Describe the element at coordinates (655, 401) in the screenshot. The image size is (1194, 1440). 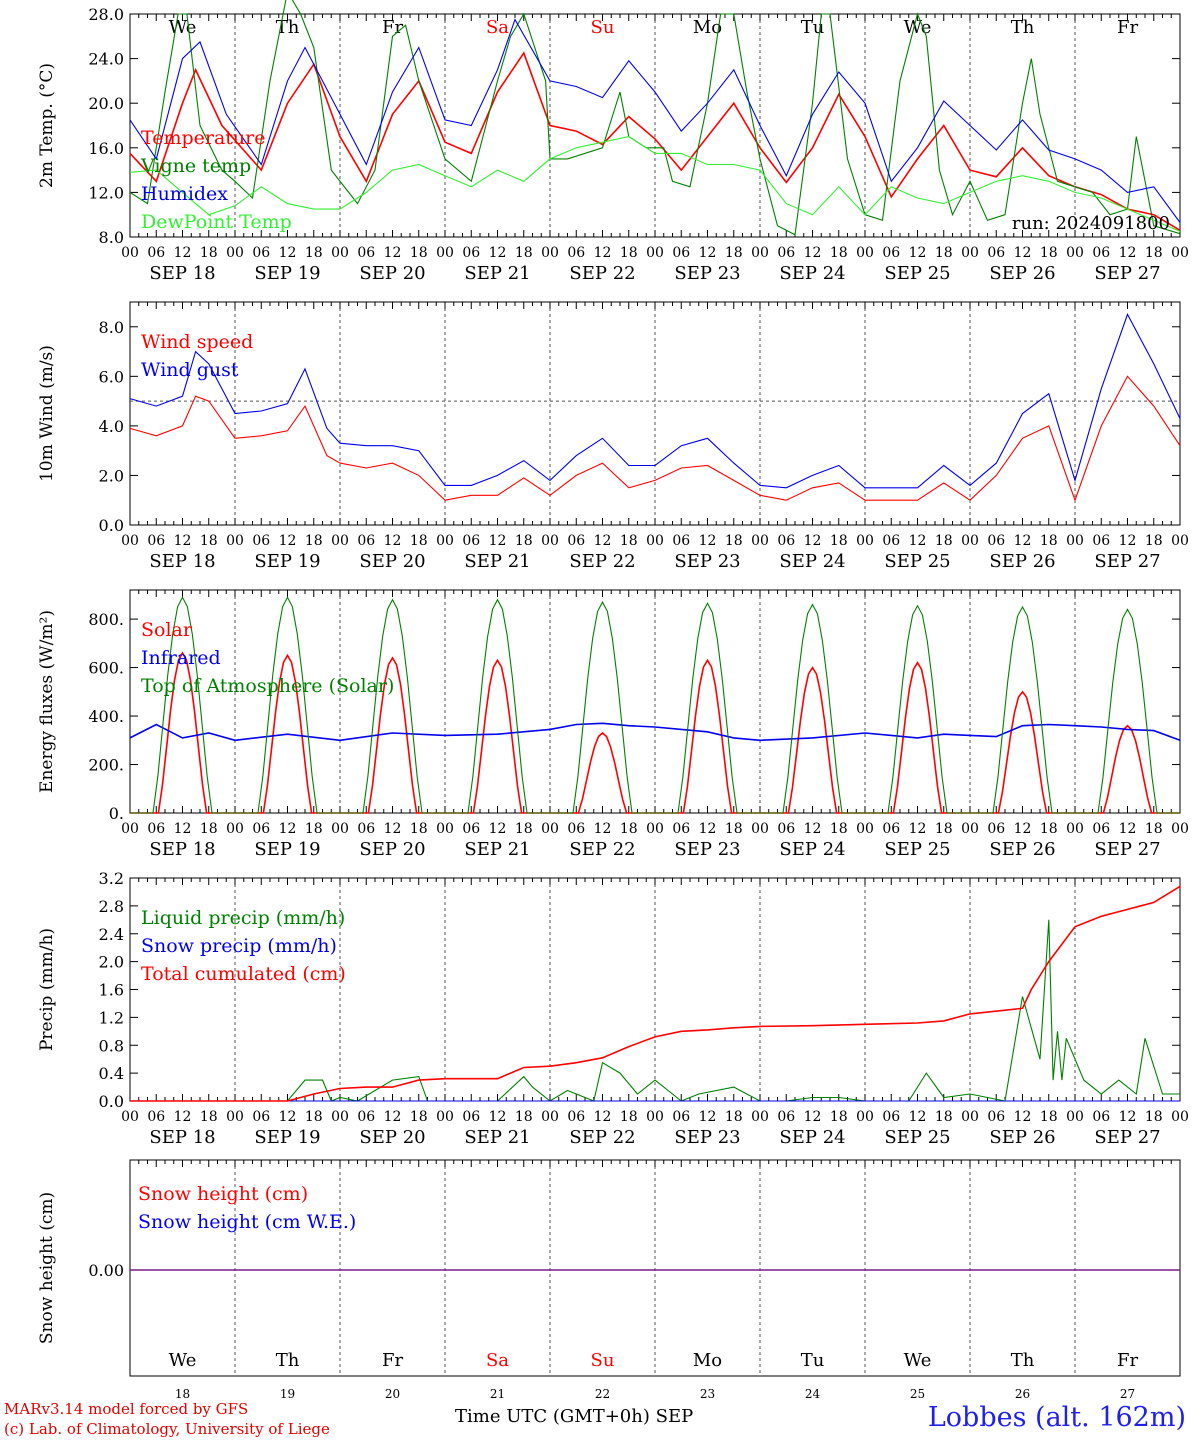
I see `series-line-wind-gust` at that location.